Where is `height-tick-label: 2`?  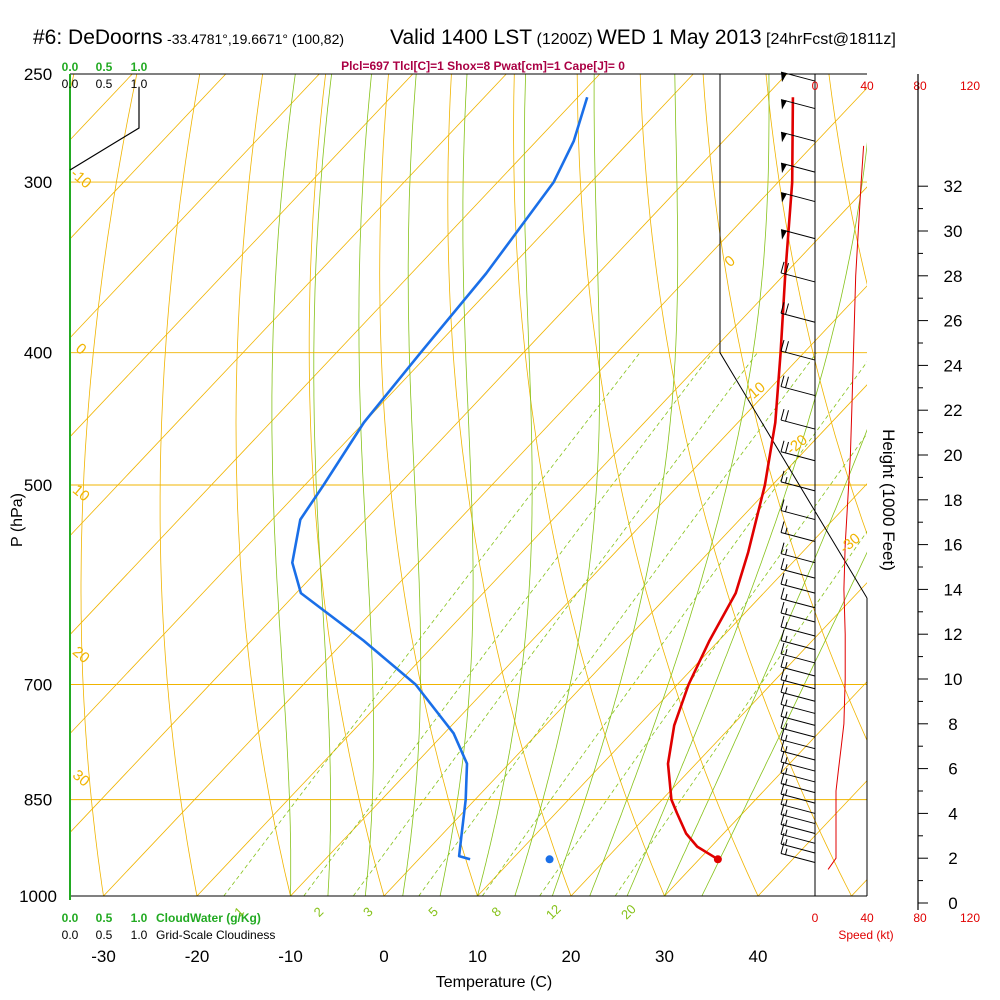
height-tick-label: 2 is located at coordinates (952, 858).